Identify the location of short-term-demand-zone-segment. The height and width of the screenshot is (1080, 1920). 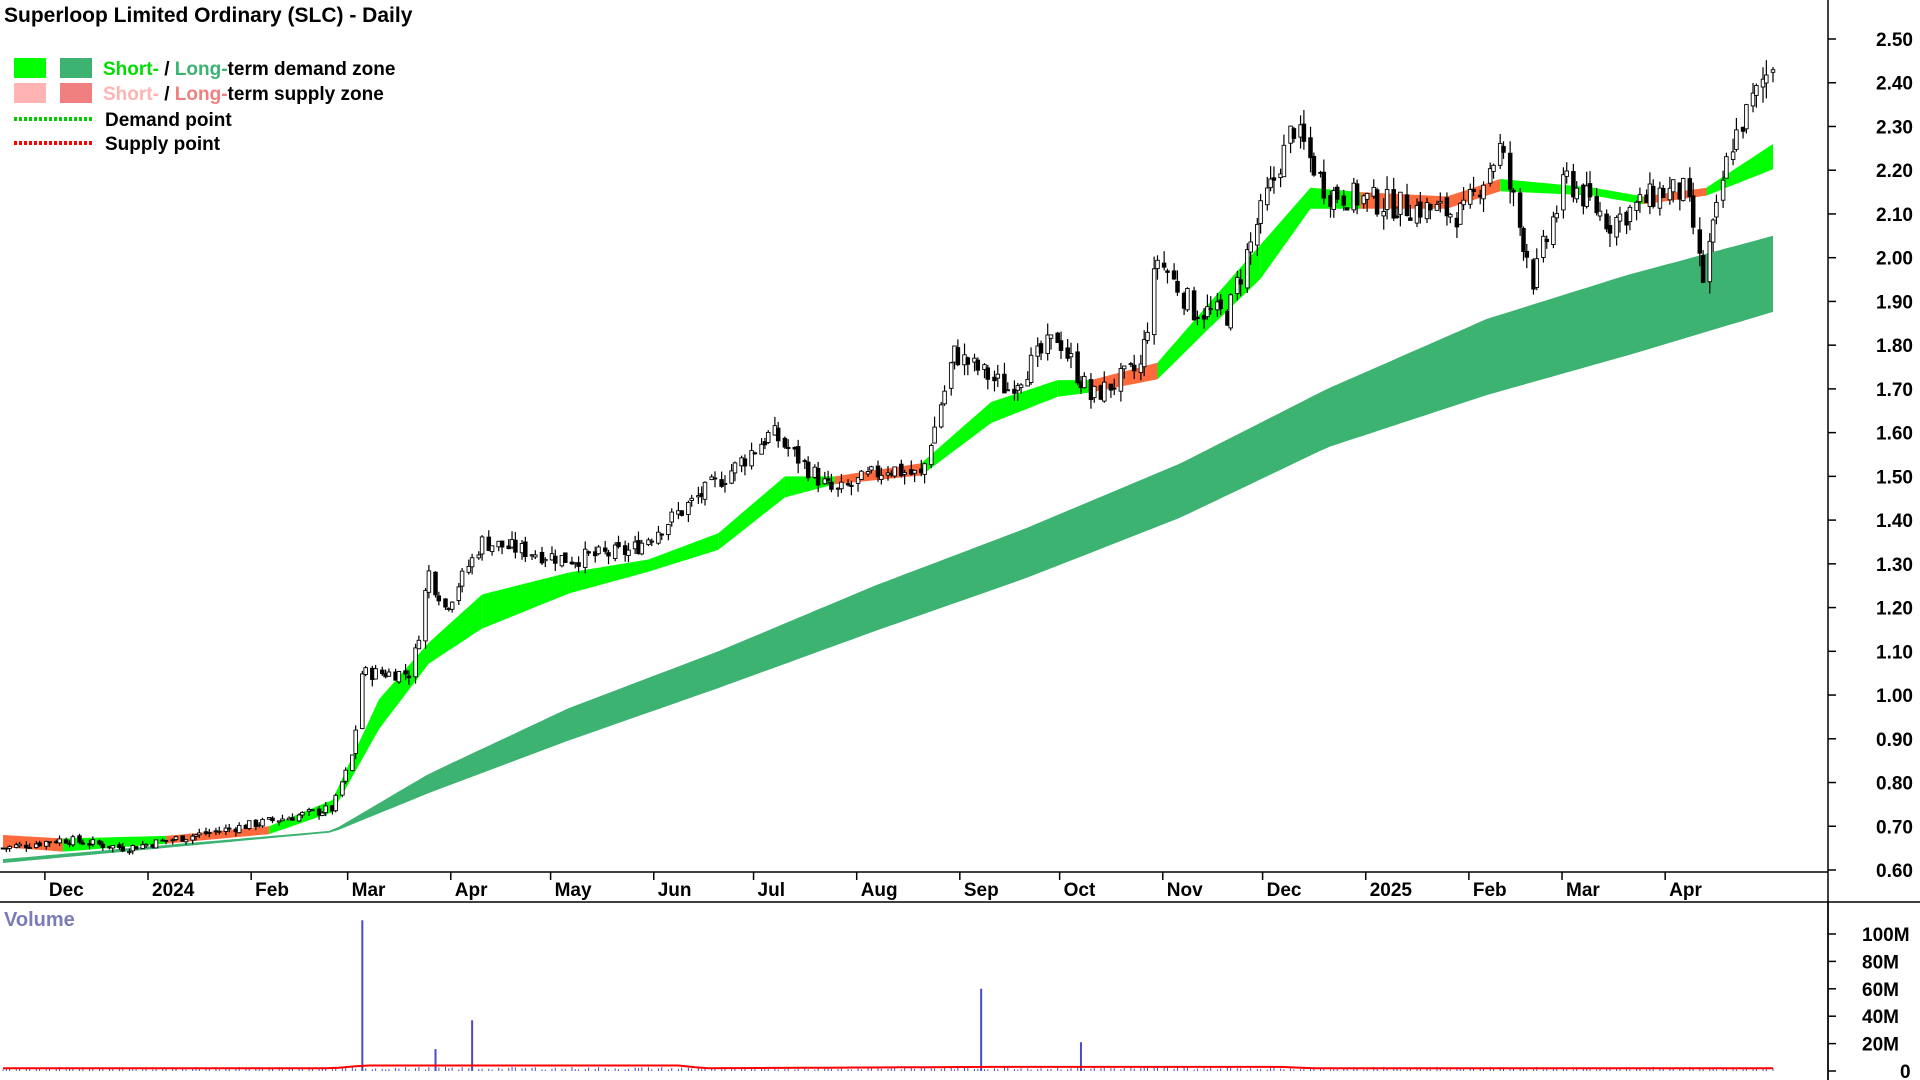
(608, 576).